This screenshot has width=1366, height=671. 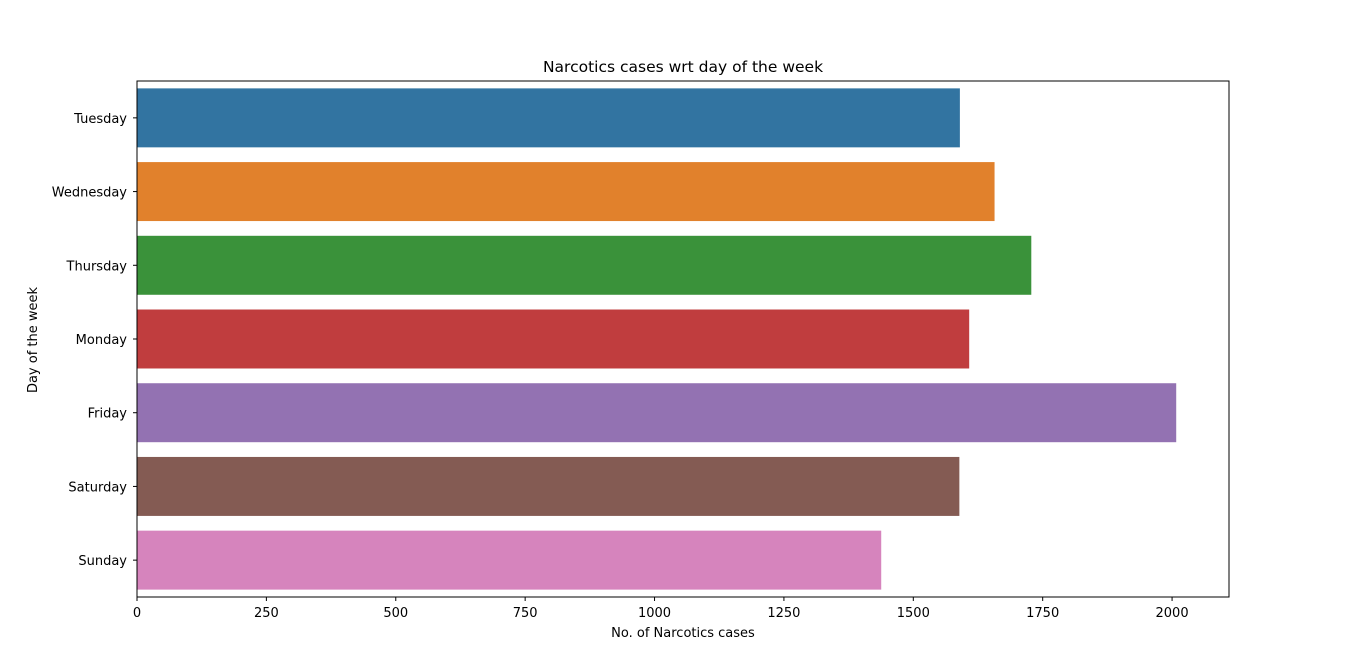 What do you see at coordinates (525, 613) in the screenshot?
I see `x-tick-label: 750` at bounding box center [525, 613].